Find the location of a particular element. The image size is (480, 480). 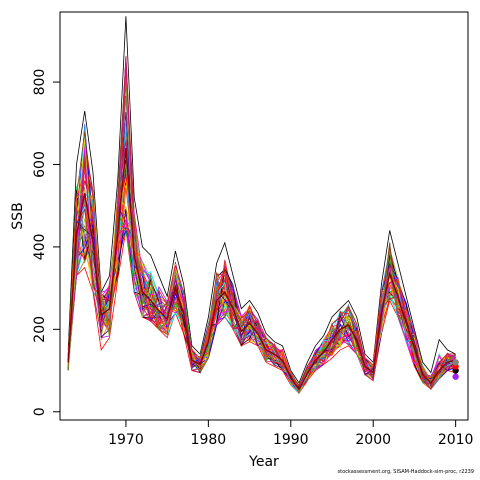

y-tick-label: 600 is located at coordinates (40, 164).